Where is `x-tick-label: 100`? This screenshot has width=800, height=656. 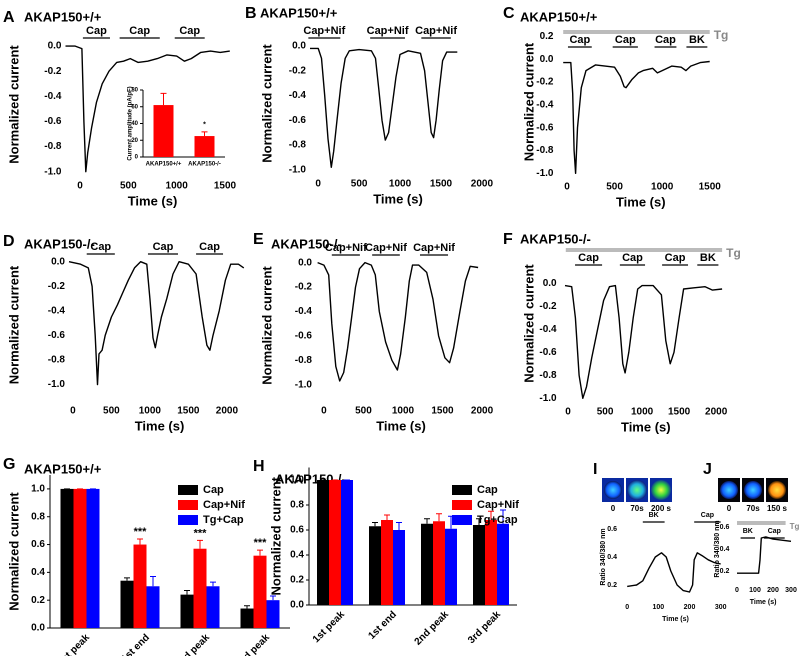
x-tick-label: 100 is located at coordinates (755, 590).